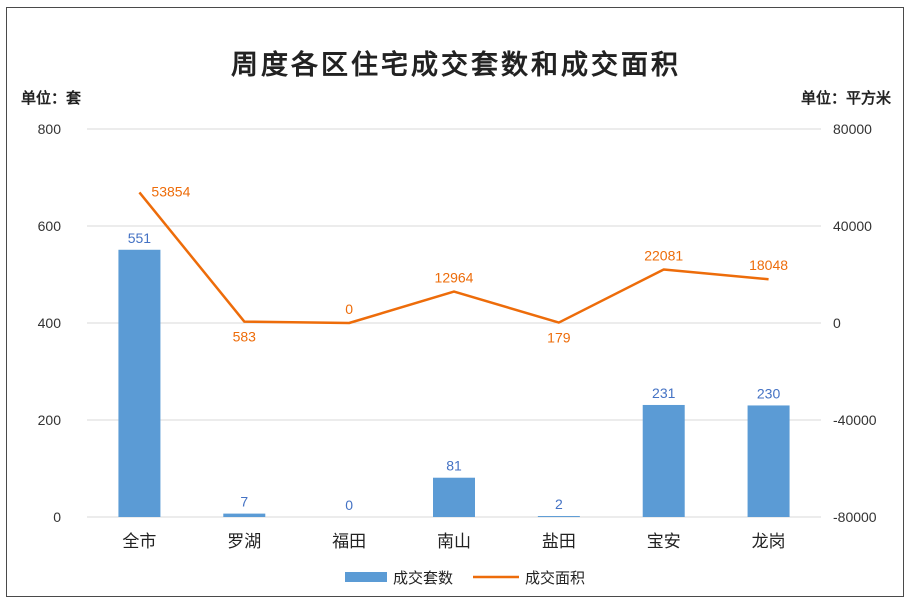 The image size is (912, 606). I want to click on bar-data-label: 7, so click(244, 502).